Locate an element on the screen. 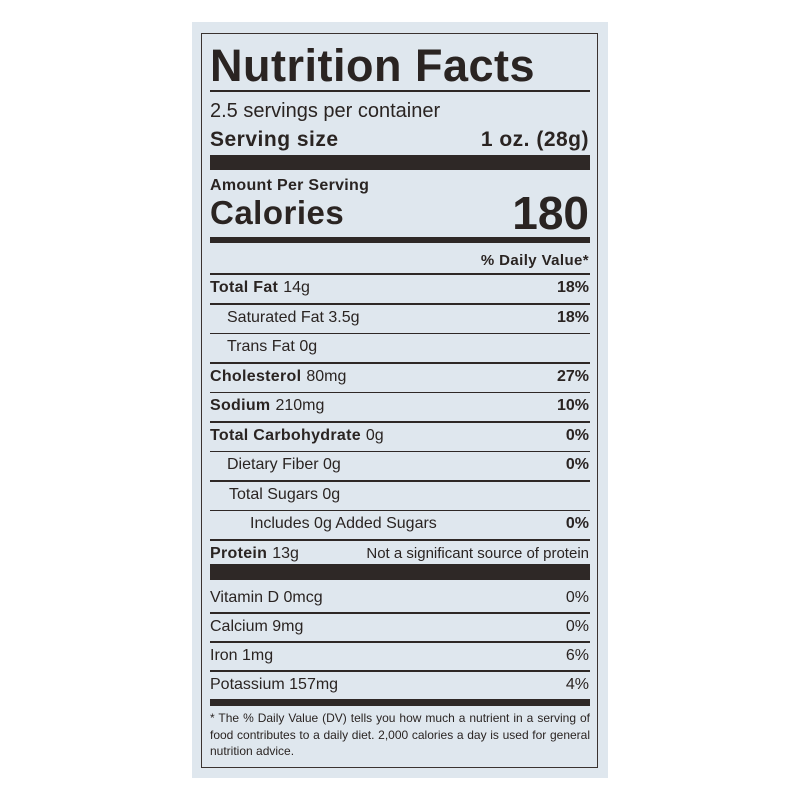 This screenshot has width=800, height=800. nutrient-name: Includes 0g Added Sugars is located at coordinates (343, 523).